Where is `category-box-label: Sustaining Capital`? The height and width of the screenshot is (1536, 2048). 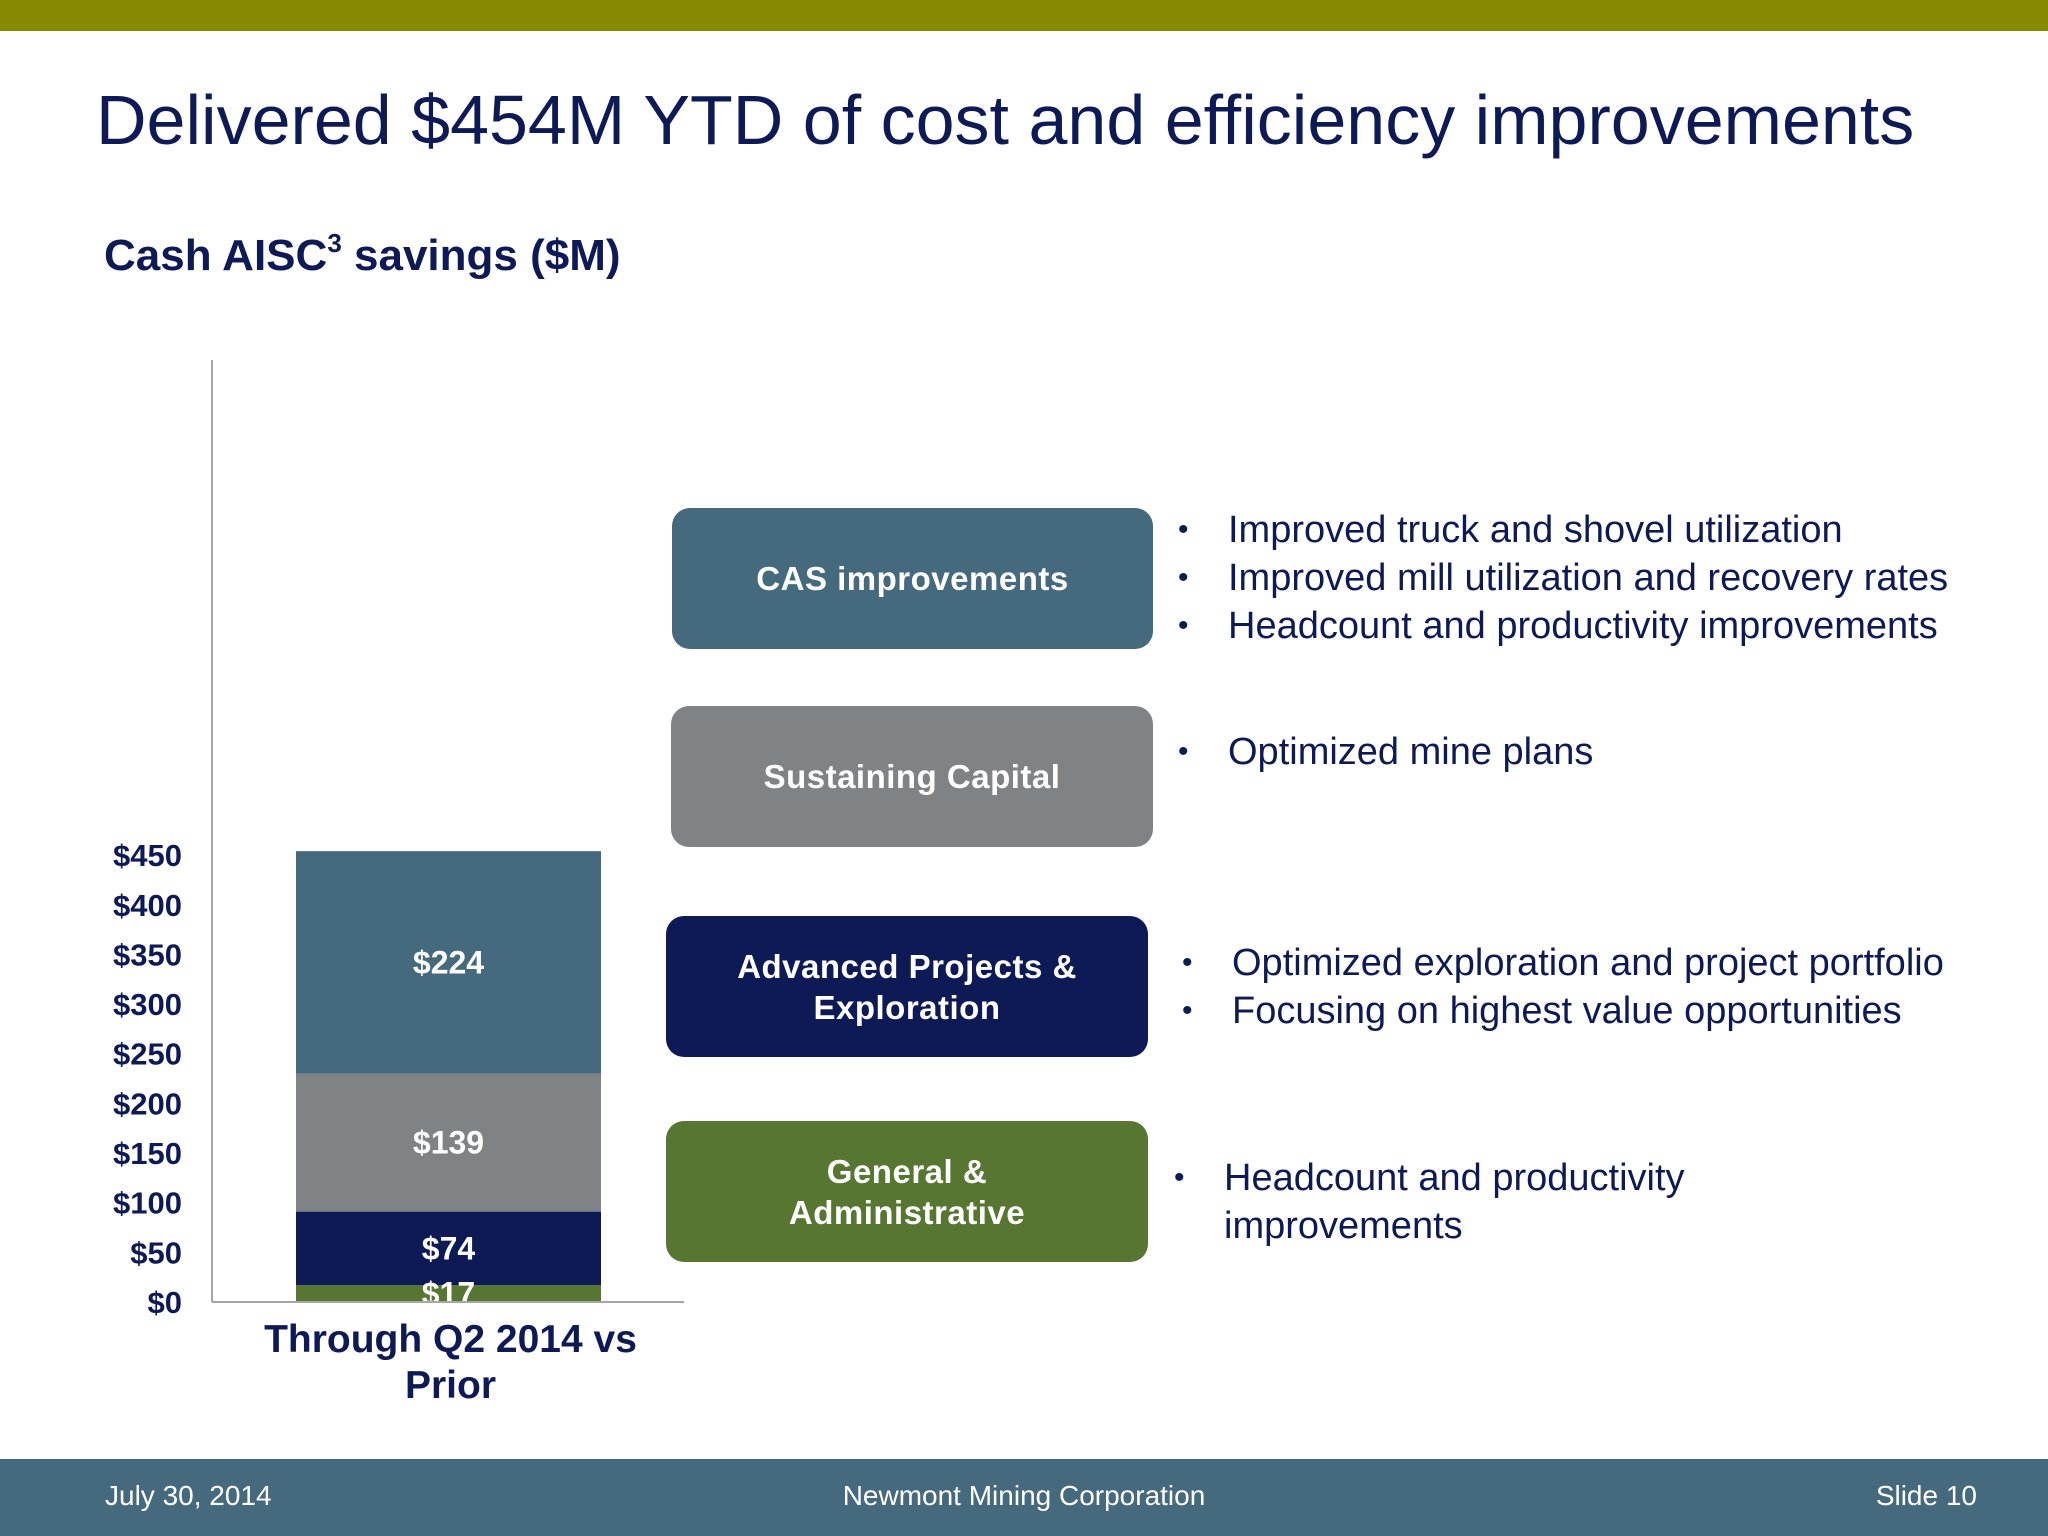
category-box-label: Sustaining Capital is located at coordinates (912, 776).